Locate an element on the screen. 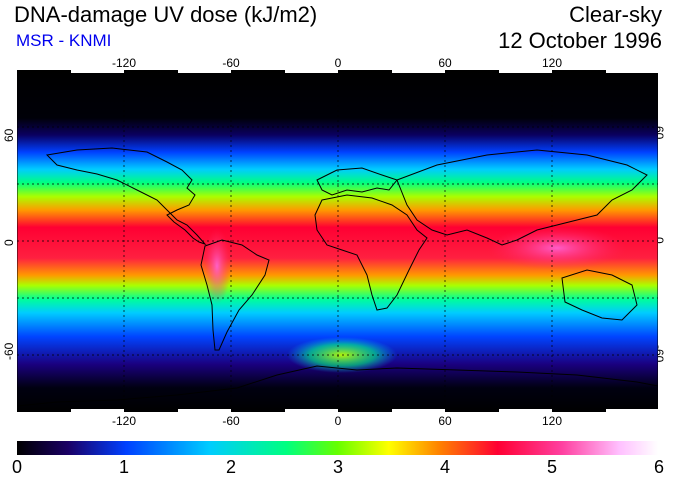 This screenshot has width=678, height=480. maritime-continent-high-dose is located at coordinates (557, 248).